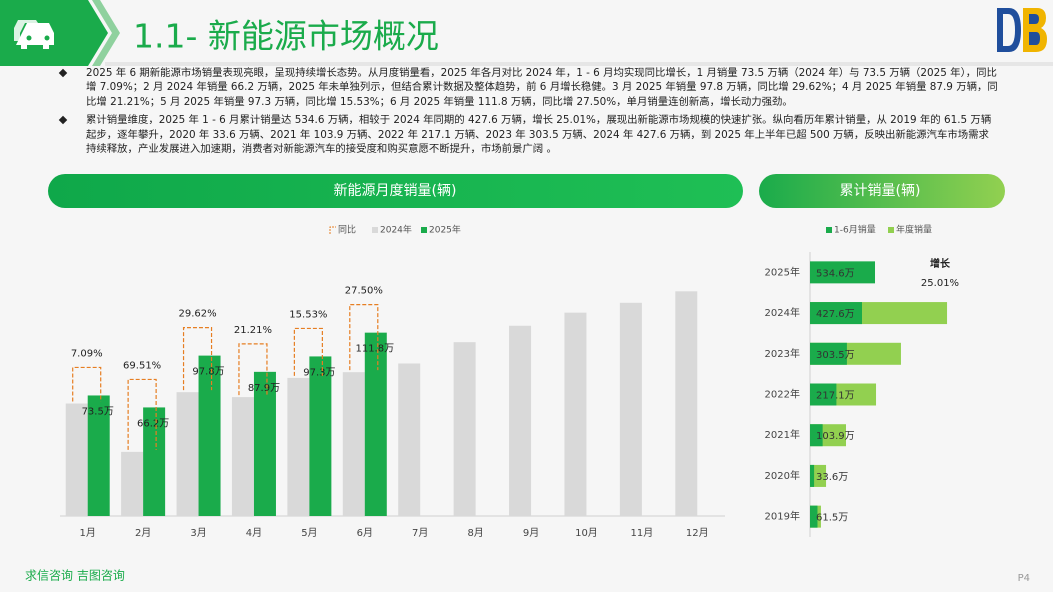  What do you see at coordinates (286, 36) in the screenshot?
I see `slide-title: 1.1- 新能源市场概况` at bounding box center [286, 36].